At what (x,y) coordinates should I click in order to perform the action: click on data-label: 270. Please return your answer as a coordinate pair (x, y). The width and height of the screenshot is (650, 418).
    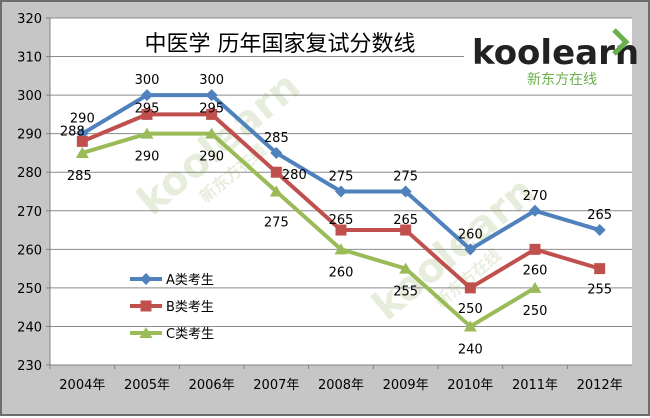
    Looking at the image, I should click on (535, 196).